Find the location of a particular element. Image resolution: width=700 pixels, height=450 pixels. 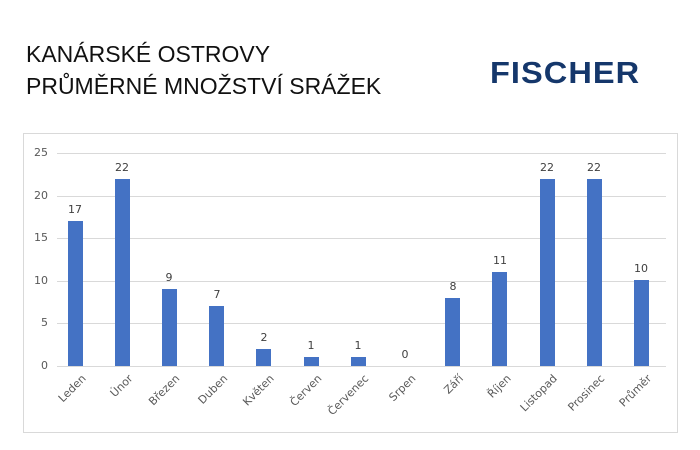

x-tick-label: Prosinec is located at coordinates (586, 393).